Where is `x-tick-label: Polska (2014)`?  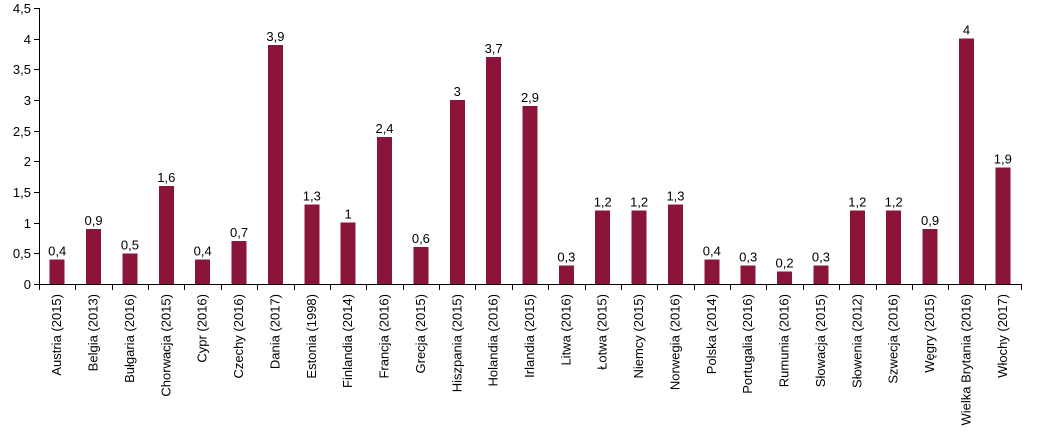
x-tick-label: Polska (2014) is located at coordinates (711, 334).